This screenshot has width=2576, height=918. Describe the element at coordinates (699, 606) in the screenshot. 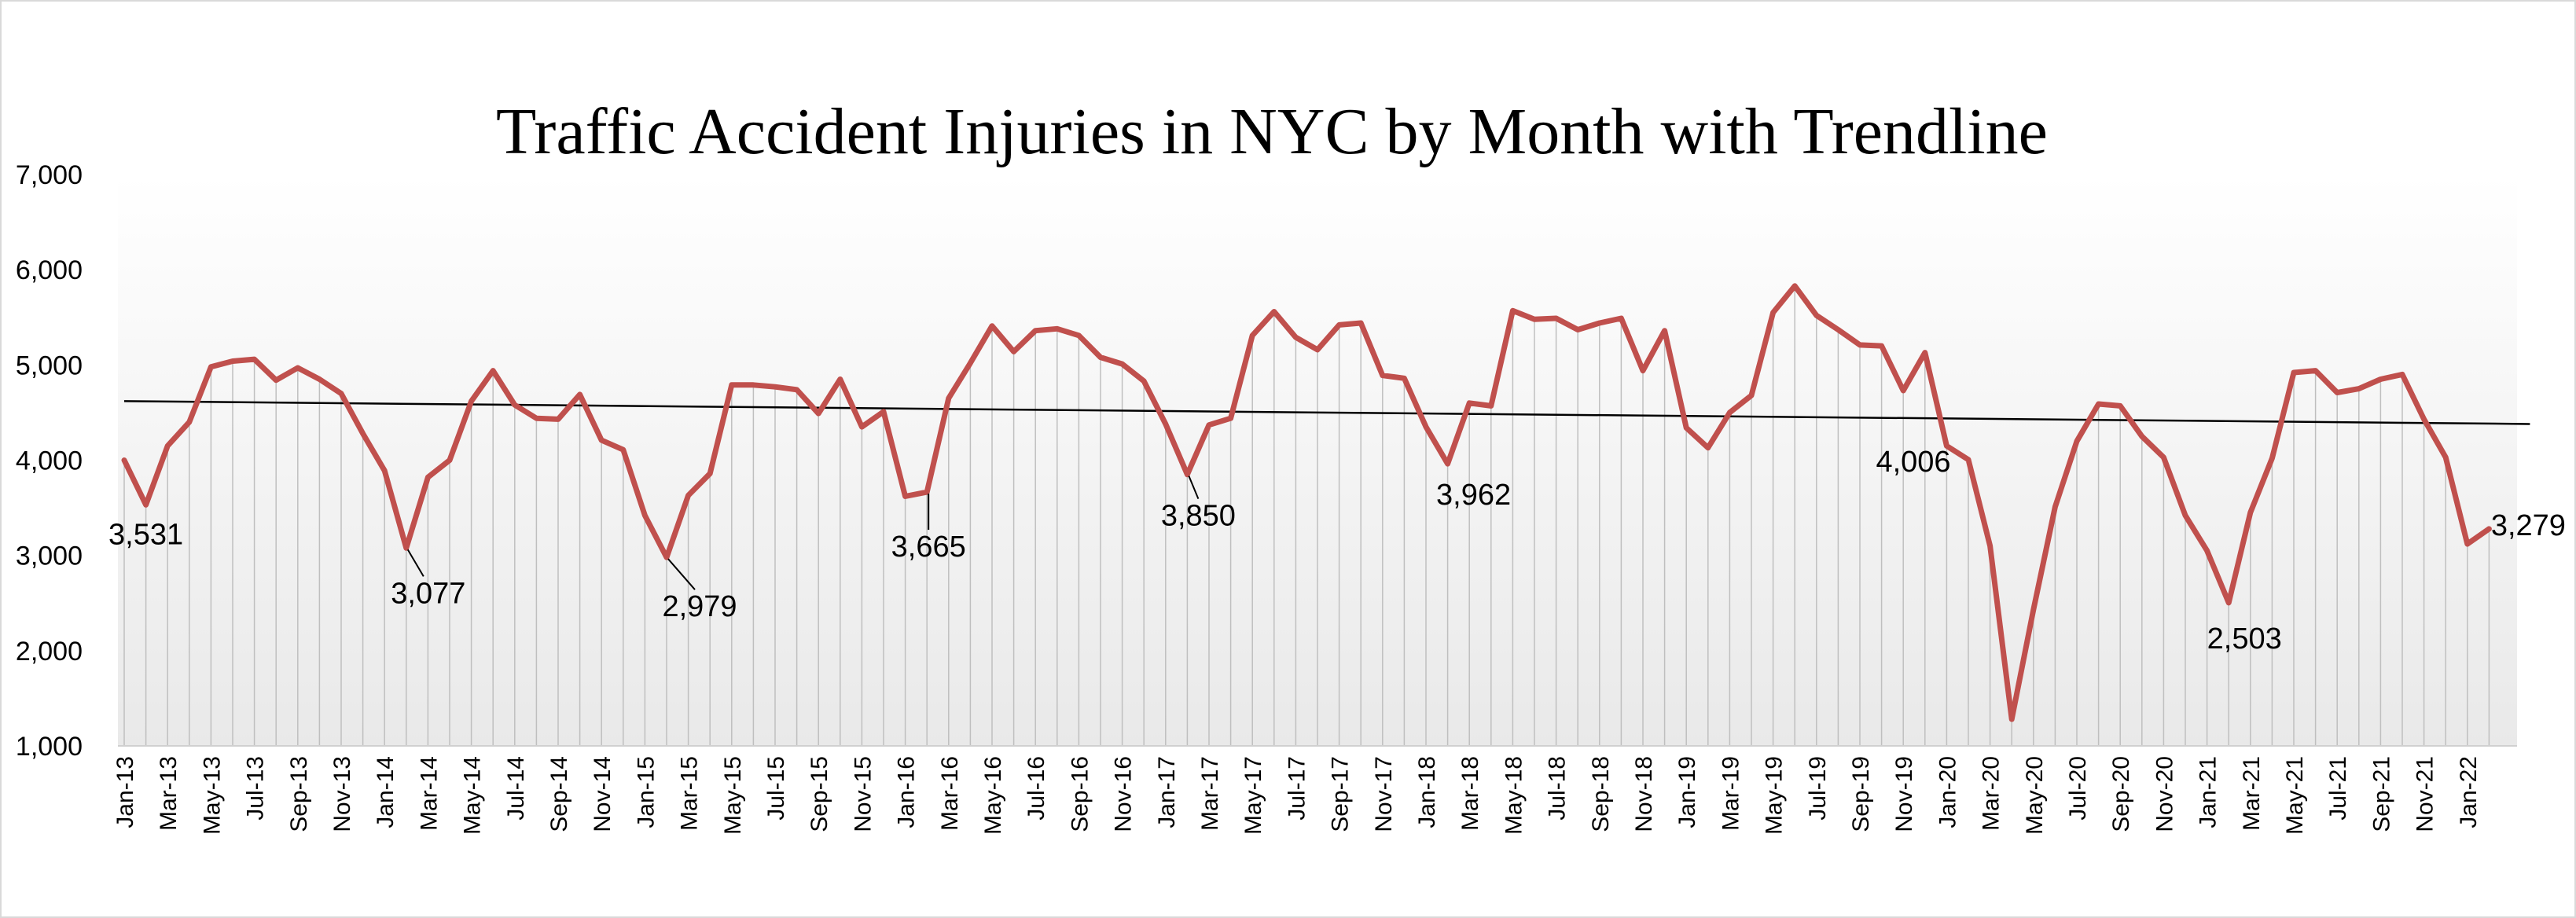

I see `data-label: 2,979` at that location.